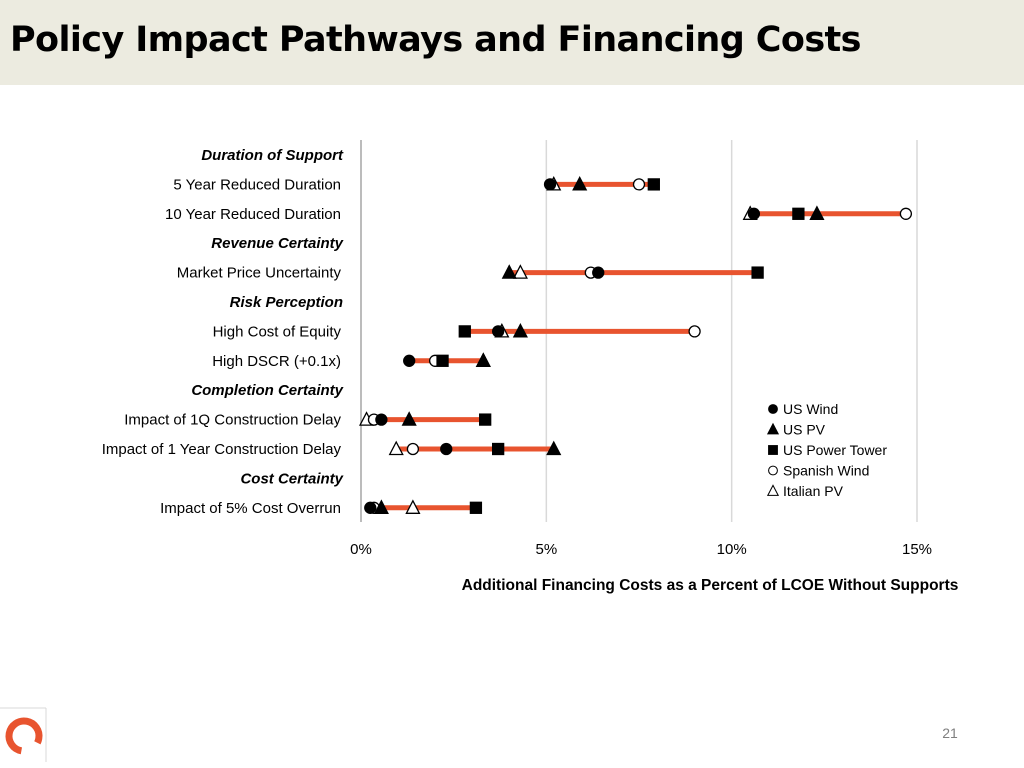  I want to click on company-logo, so click(23, 734).